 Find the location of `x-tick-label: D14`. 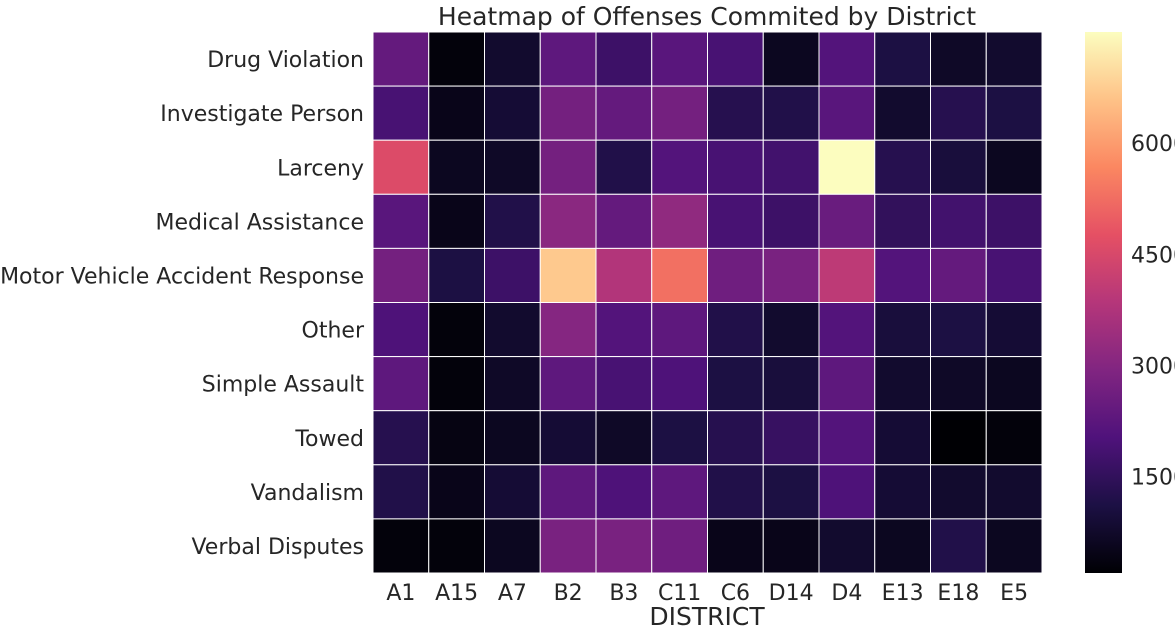

x-tick-label: D14 is located at coordinates (791, 593).